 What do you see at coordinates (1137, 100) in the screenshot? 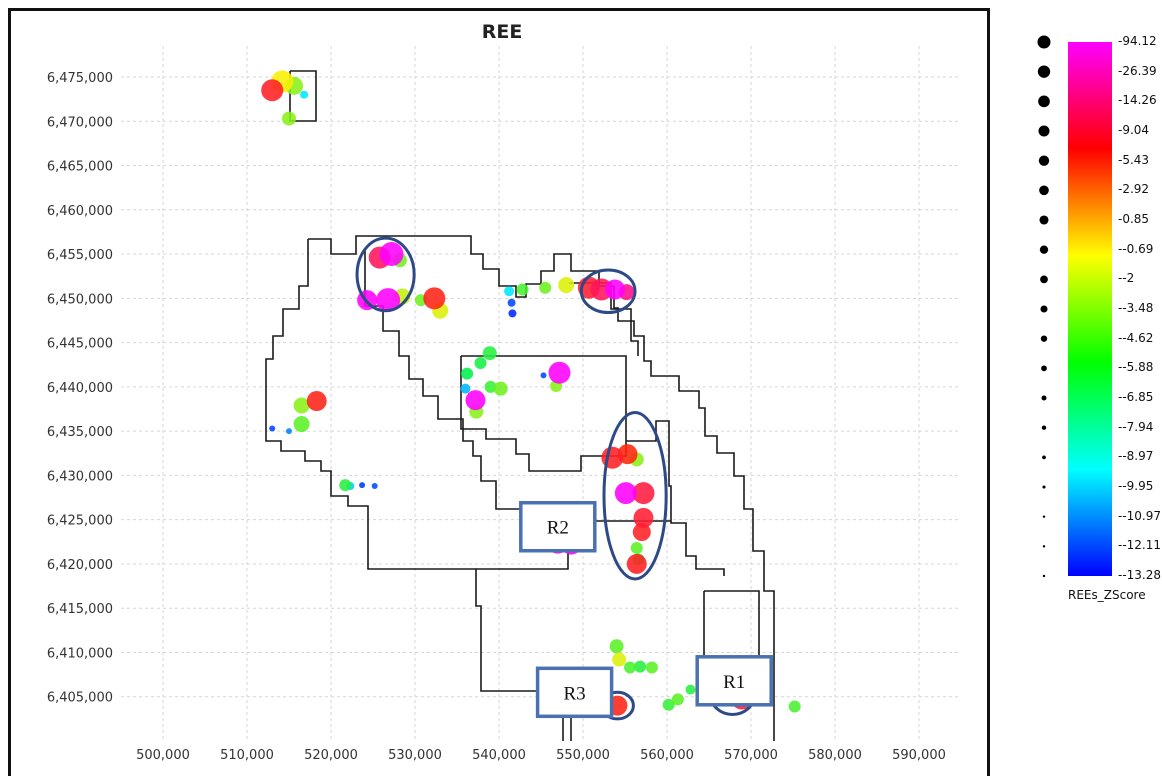
I see `legend-label: -14.26` at bounding box center [1137, 100].